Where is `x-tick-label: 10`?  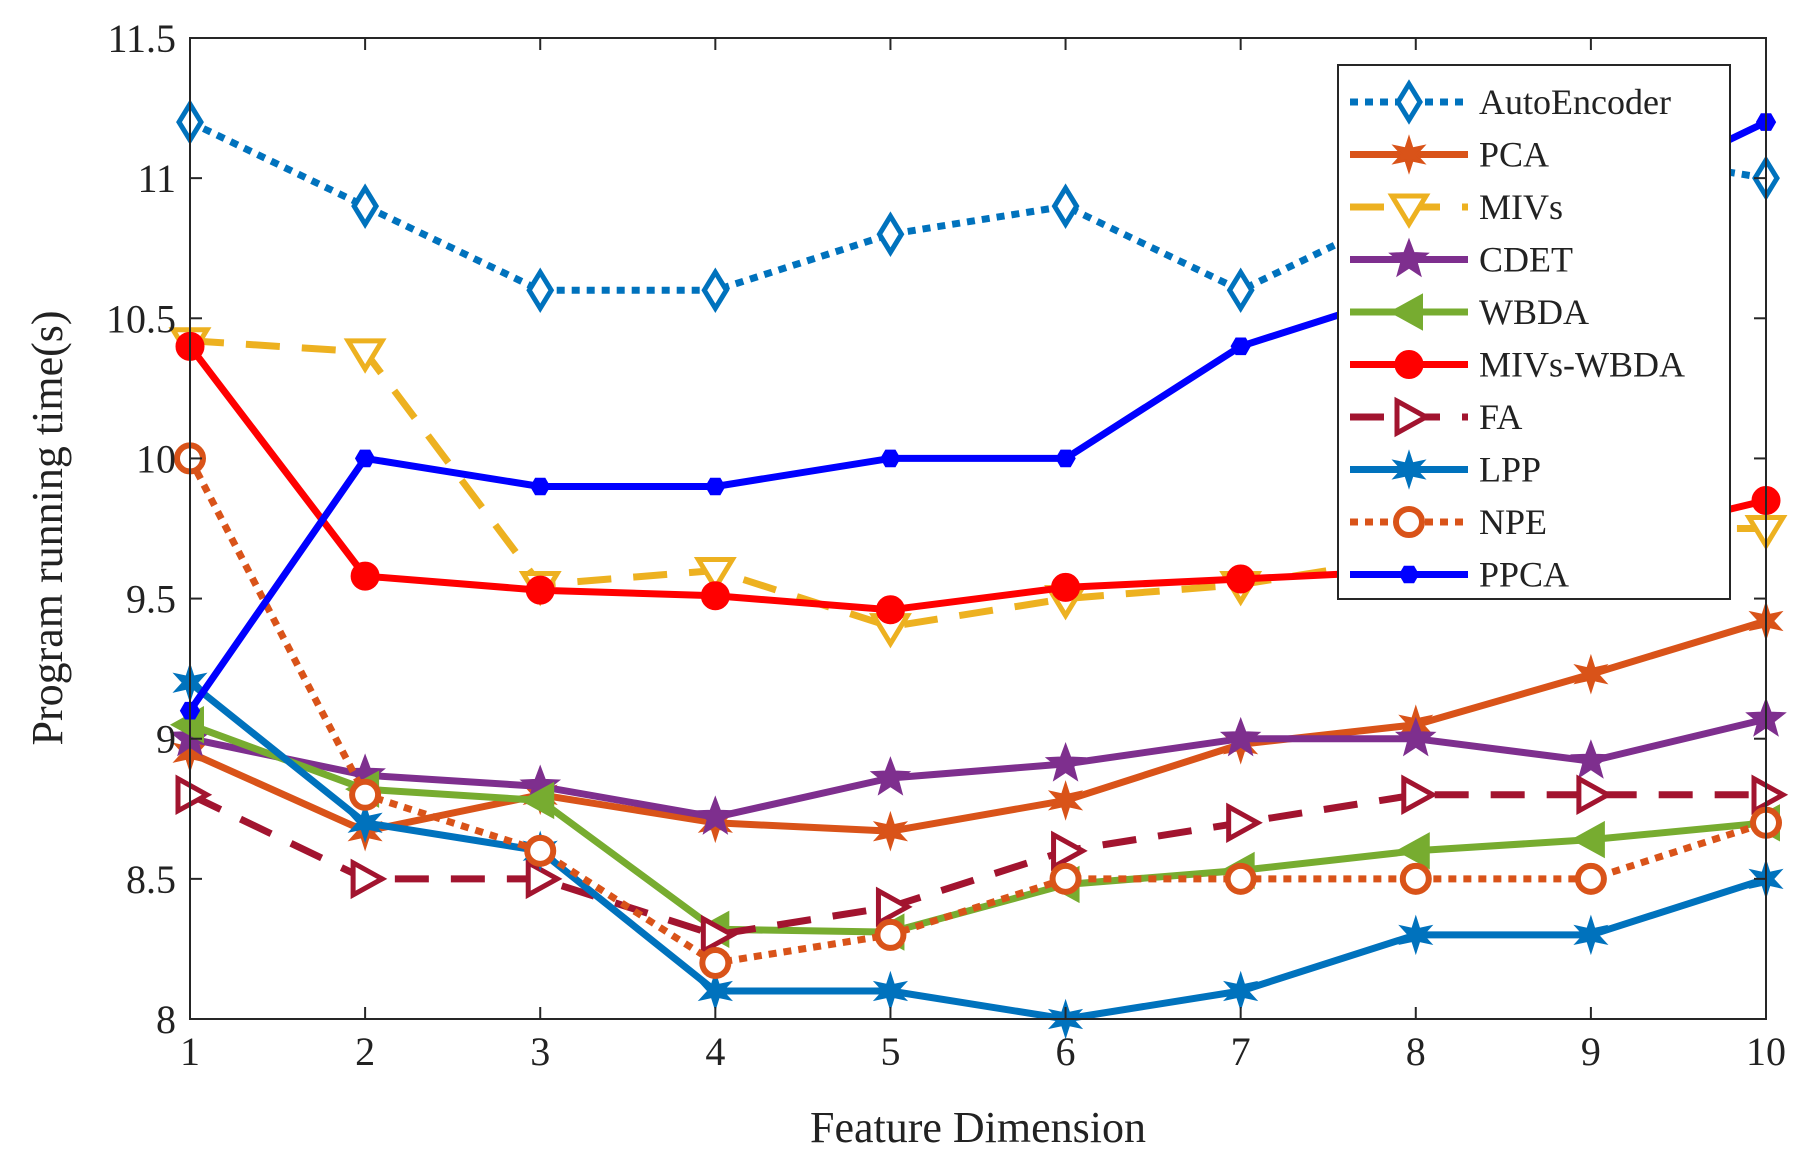
x-tick-label: 10 is located at coordinates (1766, 1051).